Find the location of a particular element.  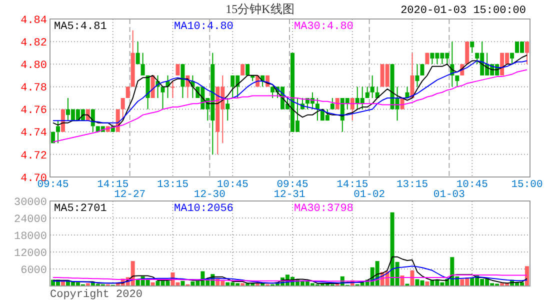

y-tick-label: 4.84 is located at coordinates (34, 20).